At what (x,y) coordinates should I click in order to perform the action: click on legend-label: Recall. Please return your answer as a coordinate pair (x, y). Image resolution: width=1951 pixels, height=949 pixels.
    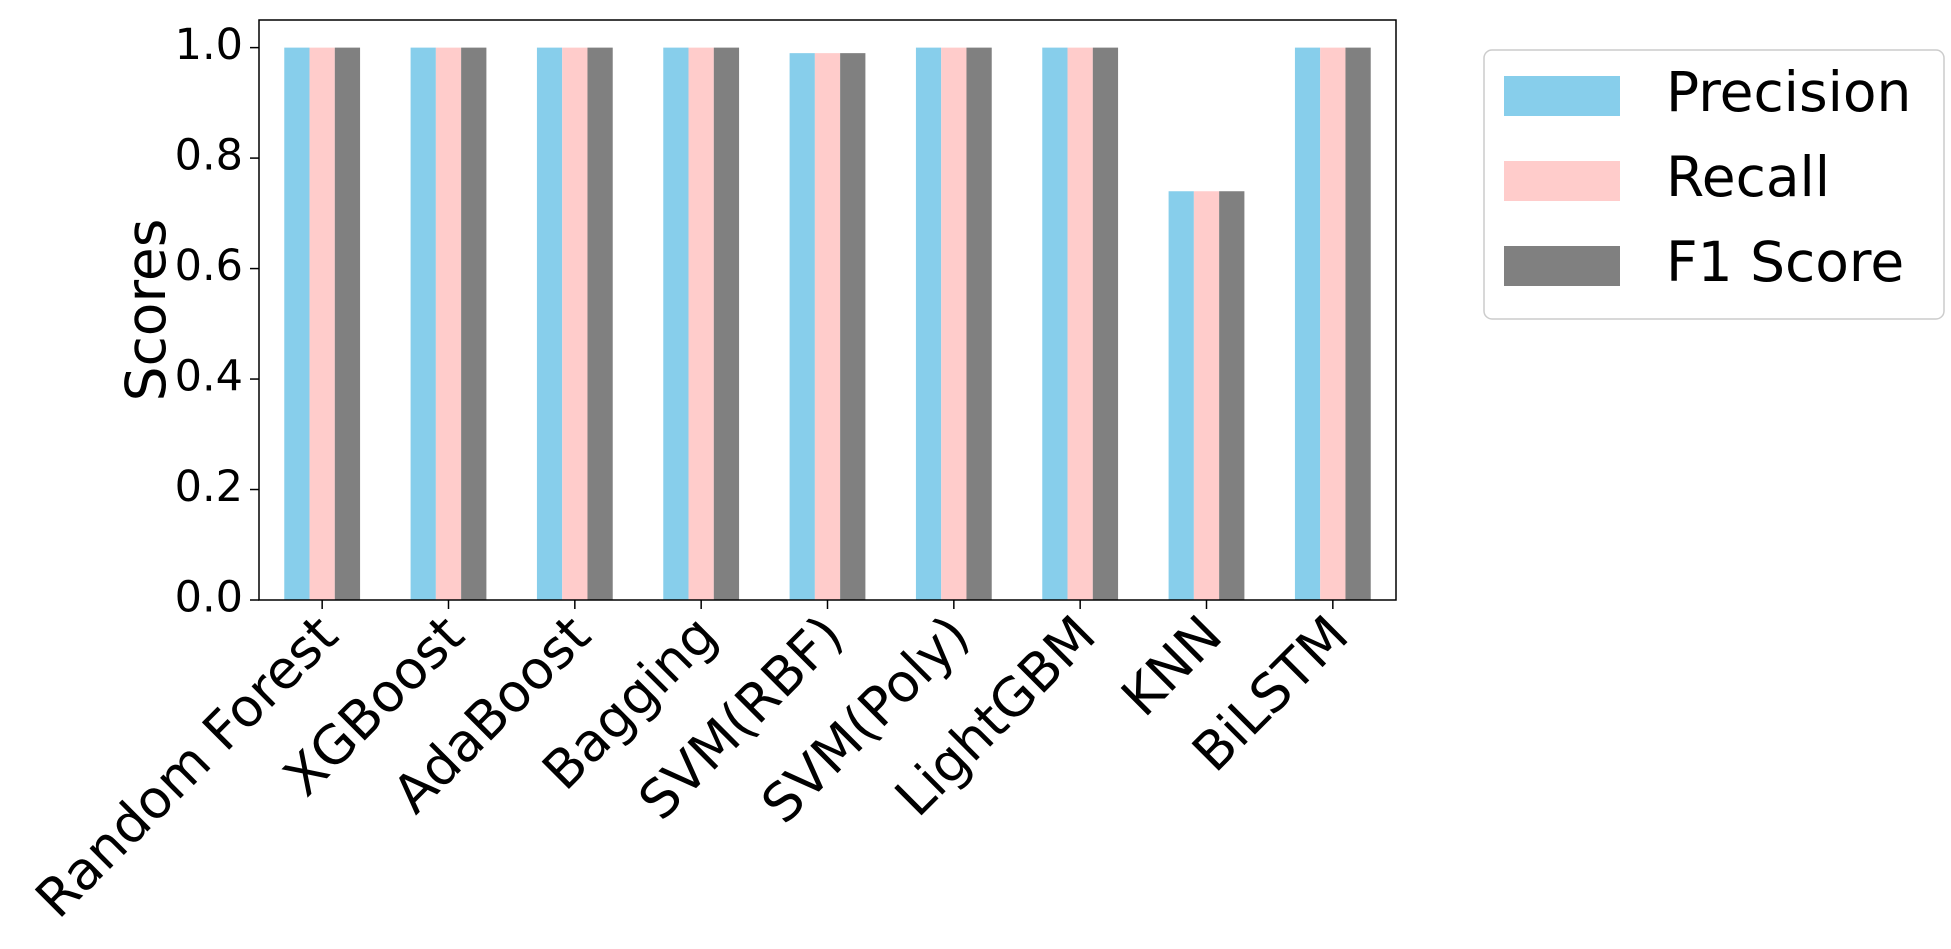
    Looking at the image, I should click on (1748, 177).